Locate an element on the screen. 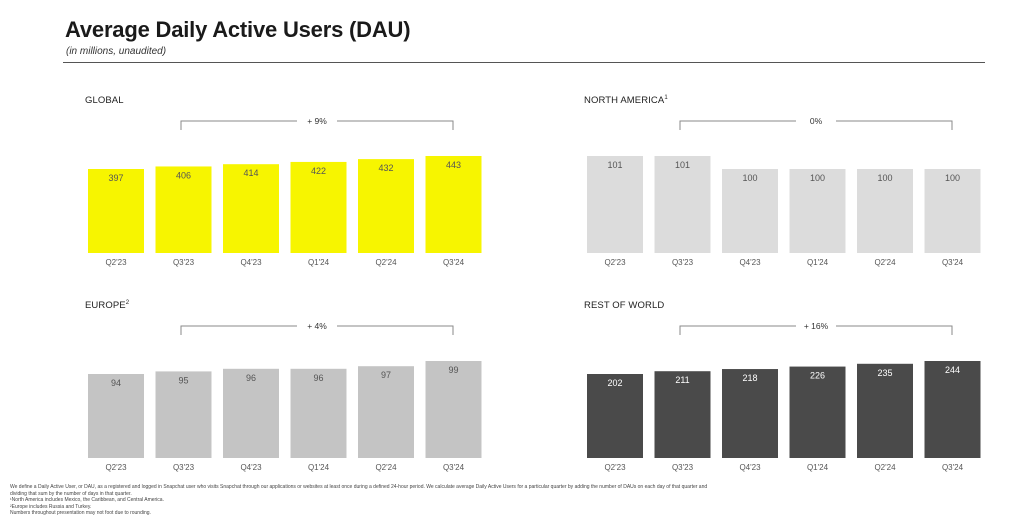  page-subtitle: (in millions, unaudited) is located at coordinates (116, 51).